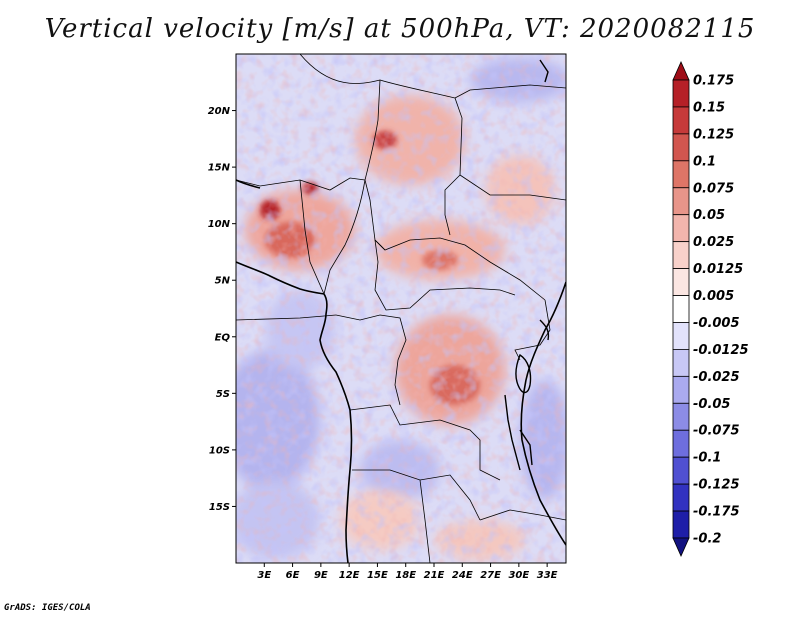 The image size is (800, 618). Describe the element at coordinates (718, 269) in the screenshot. I see `colorbar-label: 0.0125` at that location.